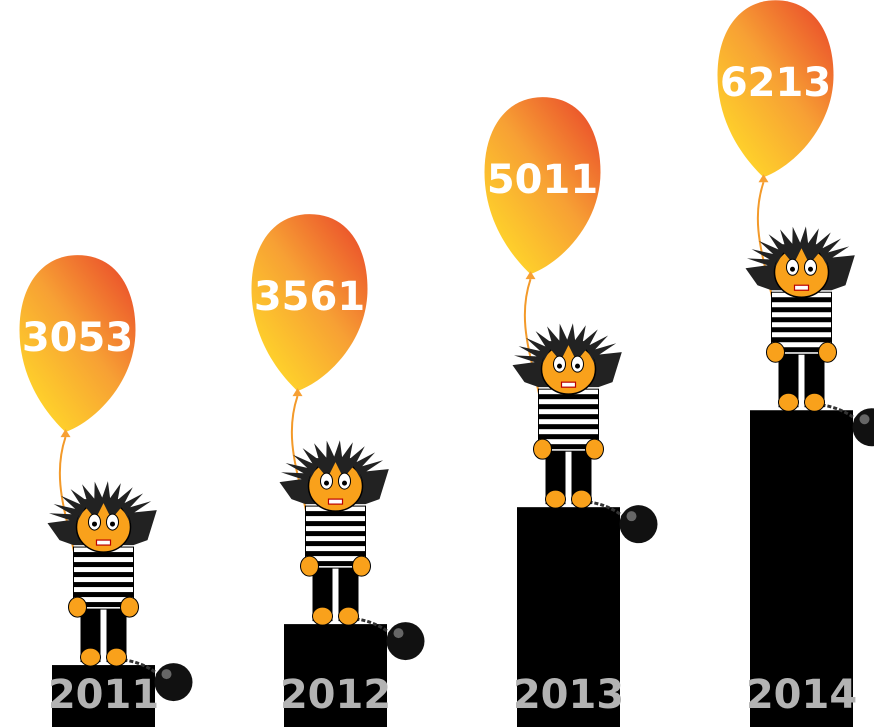 This screenshot has width=874, height=727. Describe the element at coordinates (801, 695) in the screenshot. I see `x-tick-label: 2014` at that location.